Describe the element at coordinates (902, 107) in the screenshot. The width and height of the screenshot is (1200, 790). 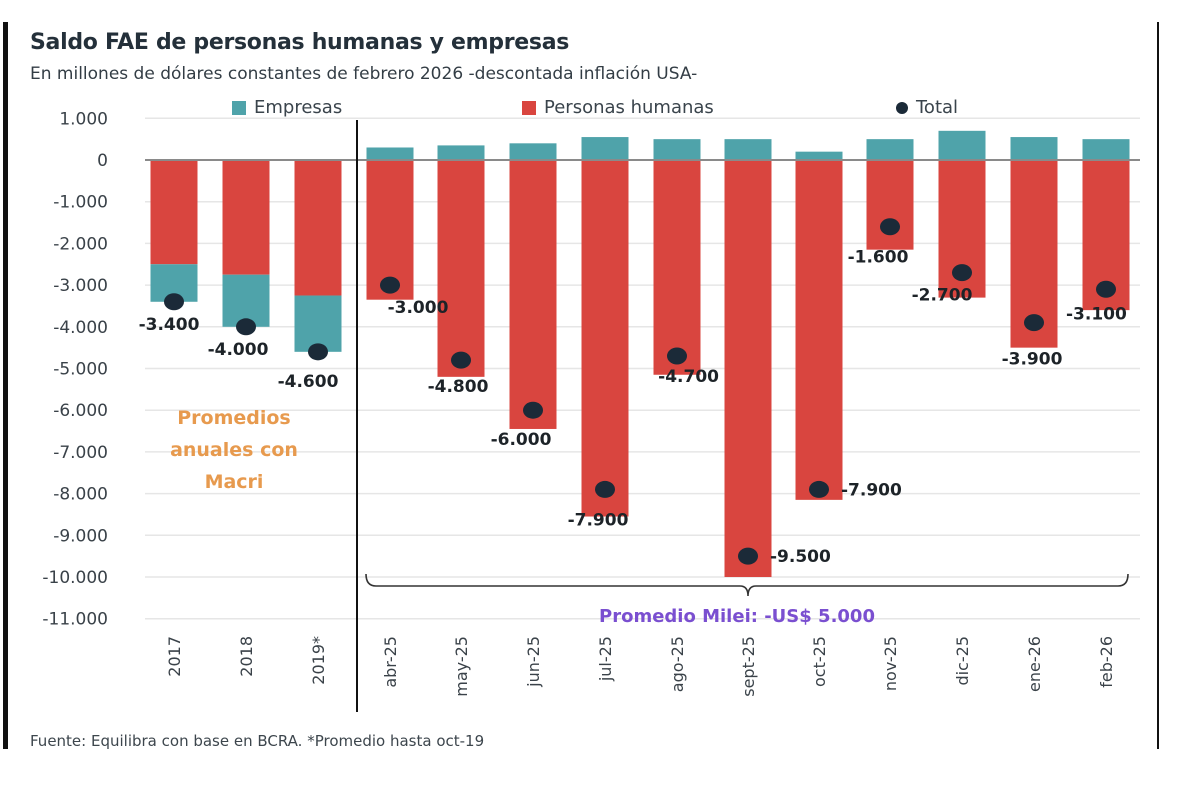
I see `legend-marker-total` at that location.